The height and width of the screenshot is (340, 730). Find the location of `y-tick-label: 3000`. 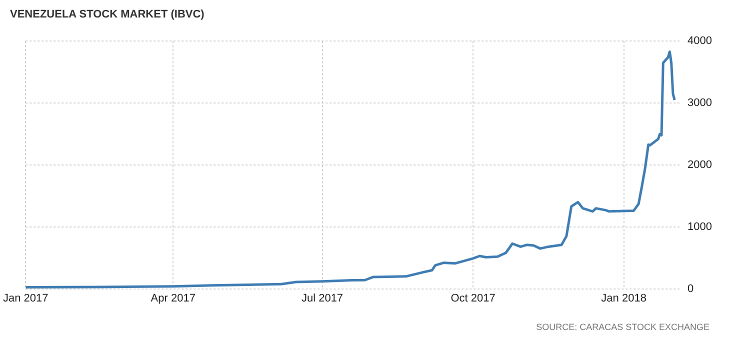

y-tick-label: 3000 is located at coordinates (700, 103).